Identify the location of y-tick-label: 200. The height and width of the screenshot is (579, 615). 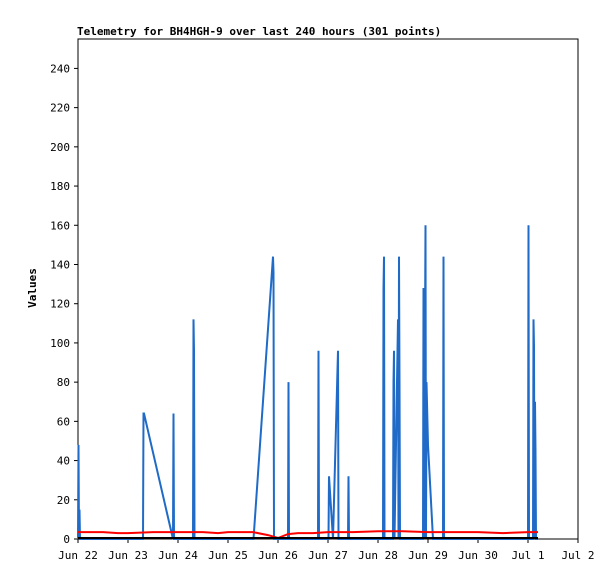
(60, 147).